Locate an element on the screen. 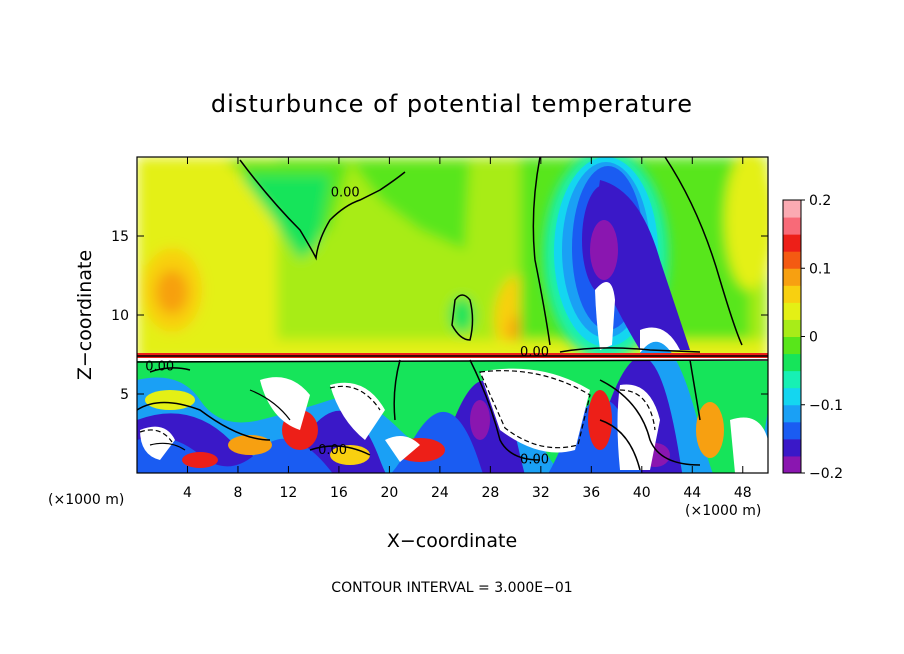  y-axis-label: Z−coordinate is located at coordinates (85, 315).